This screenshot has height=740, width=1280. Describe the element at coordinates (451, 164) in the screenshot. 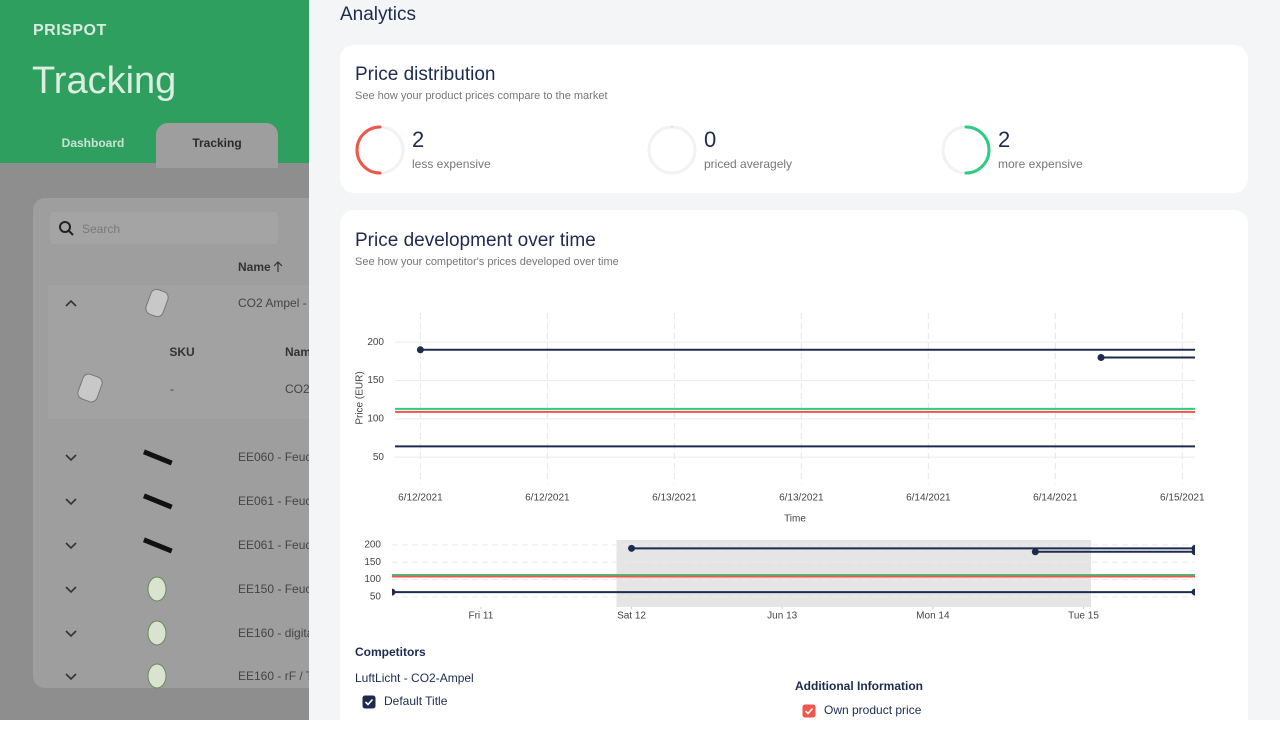

I see `stat-label: less expensive` at that location.